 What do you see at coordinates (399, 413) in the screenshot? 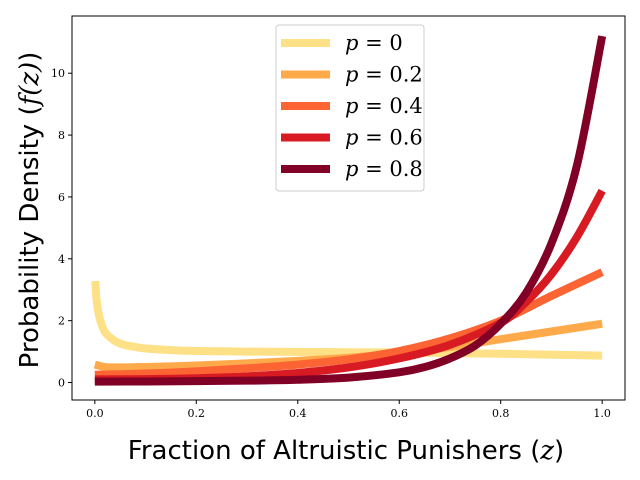
I see `x-tick-label-3: 0.6` at bounding box center [399, 413].